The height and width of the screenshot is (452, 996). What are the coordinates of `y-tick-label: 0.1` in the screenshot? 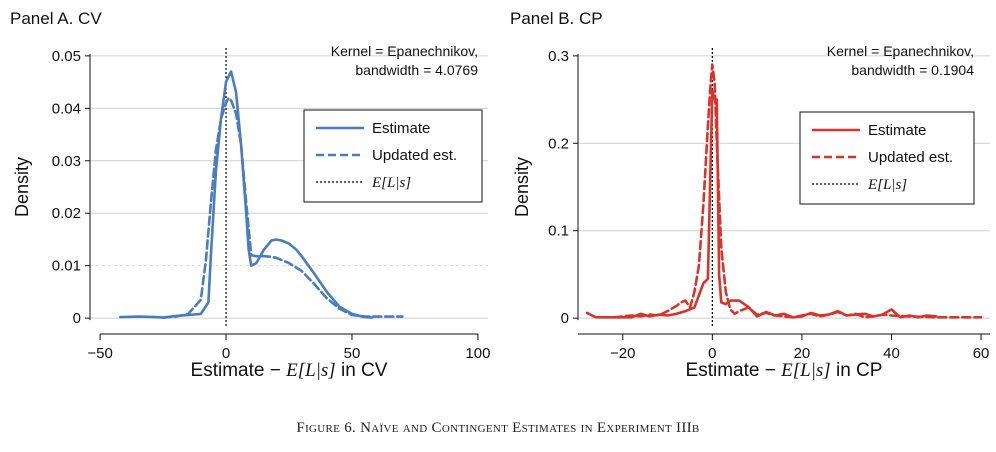 It's located at (558, 231).